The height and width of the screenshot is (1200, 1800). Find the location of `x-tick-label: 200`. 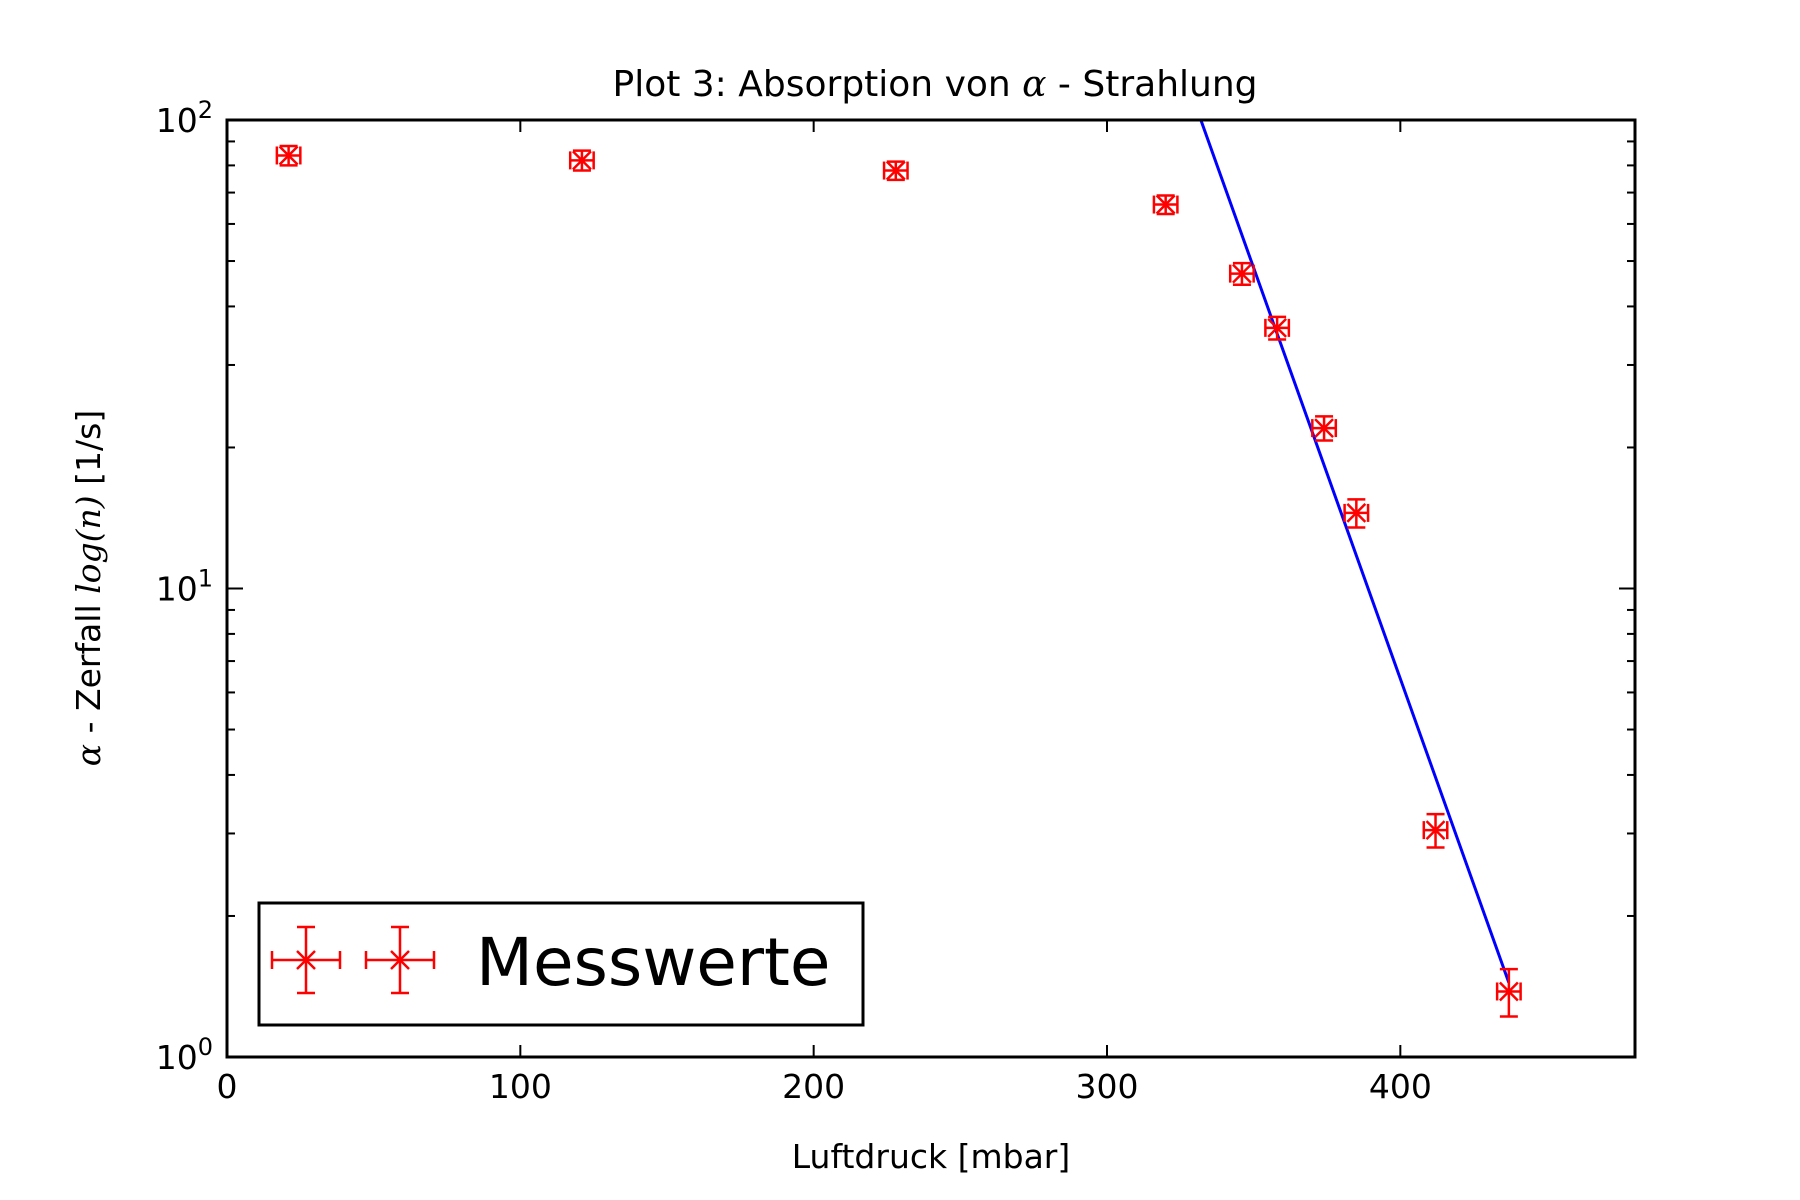

x-tick-label: 200 is located at coordinates (813, 1086).